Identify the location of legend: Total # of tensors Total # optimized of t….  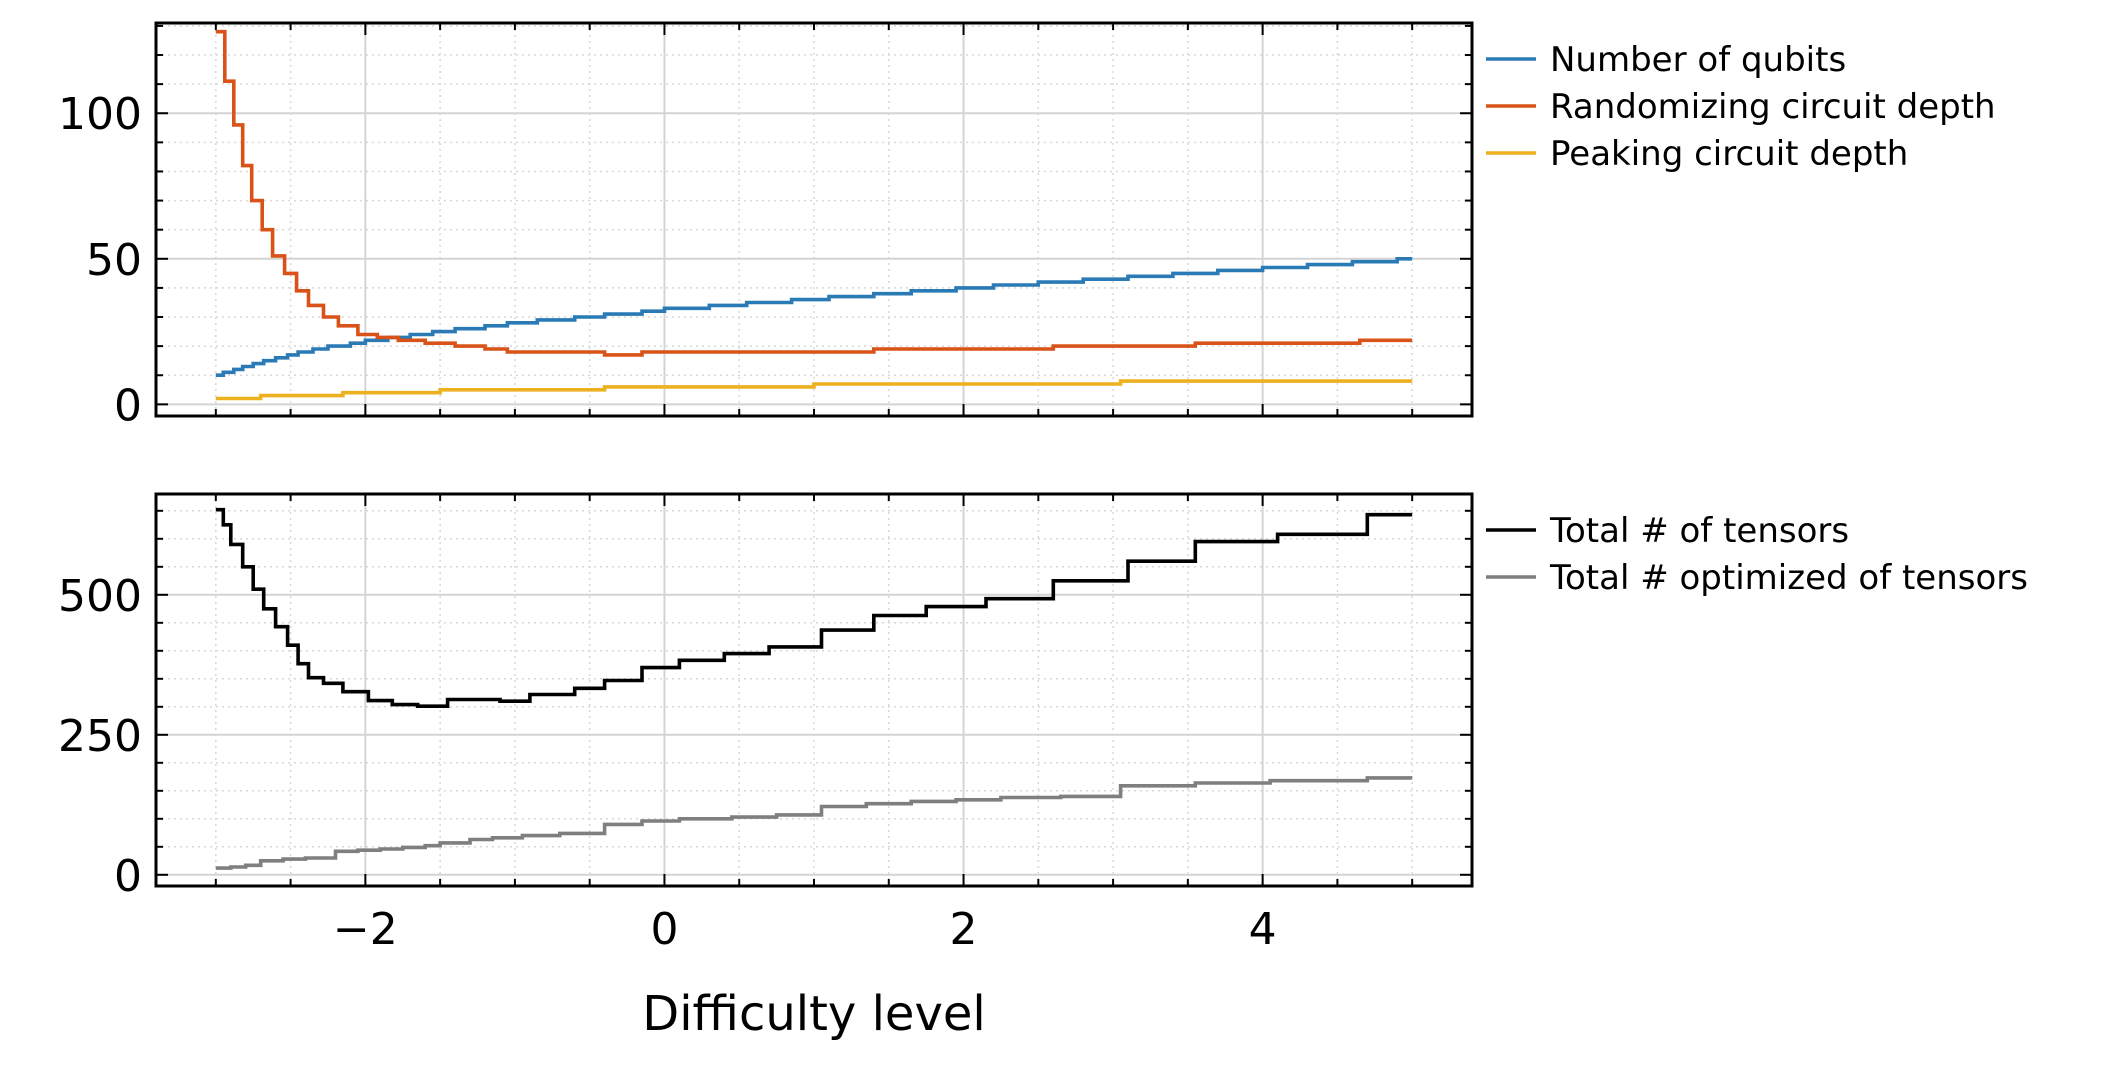
(1757, 554).